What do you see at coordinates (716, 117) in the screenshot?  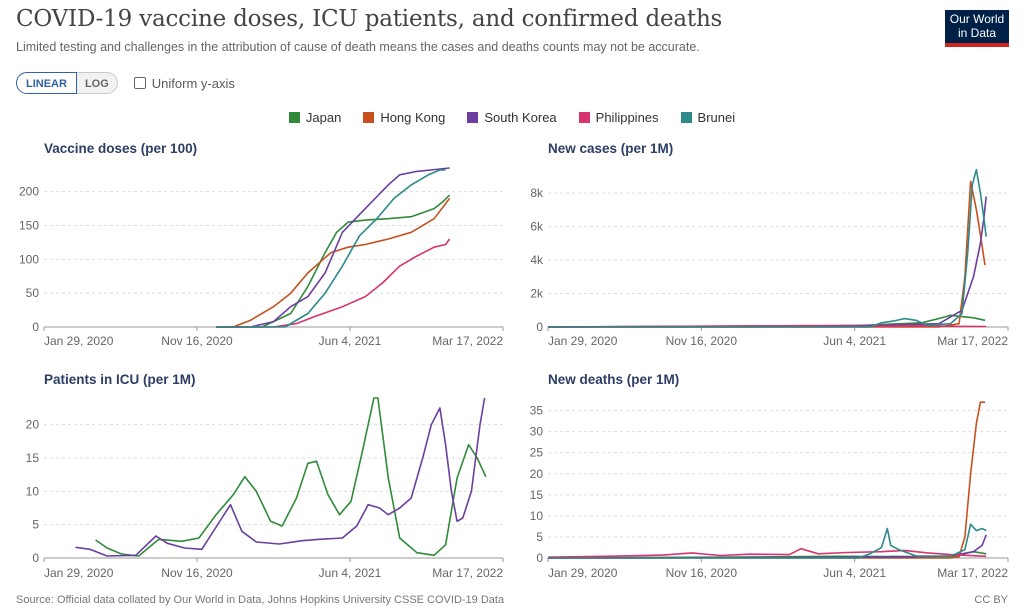 I see `legend-label: Brunei` at bounding box center [716, 117].